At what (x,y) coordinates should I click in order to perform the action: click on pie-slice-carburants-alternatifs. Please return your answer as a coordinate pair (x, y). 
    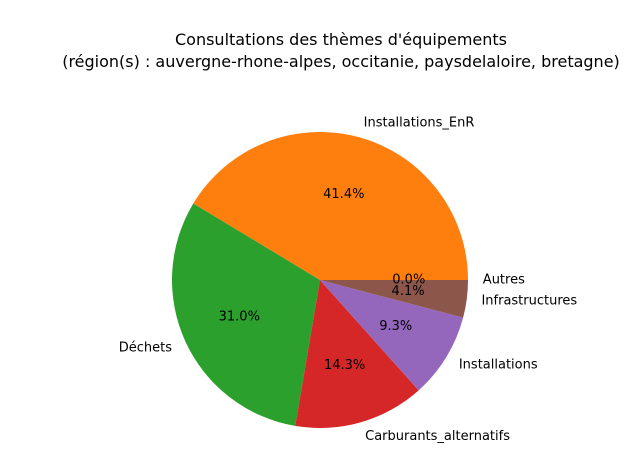
    Looking at the image, I should click on (357, 354).